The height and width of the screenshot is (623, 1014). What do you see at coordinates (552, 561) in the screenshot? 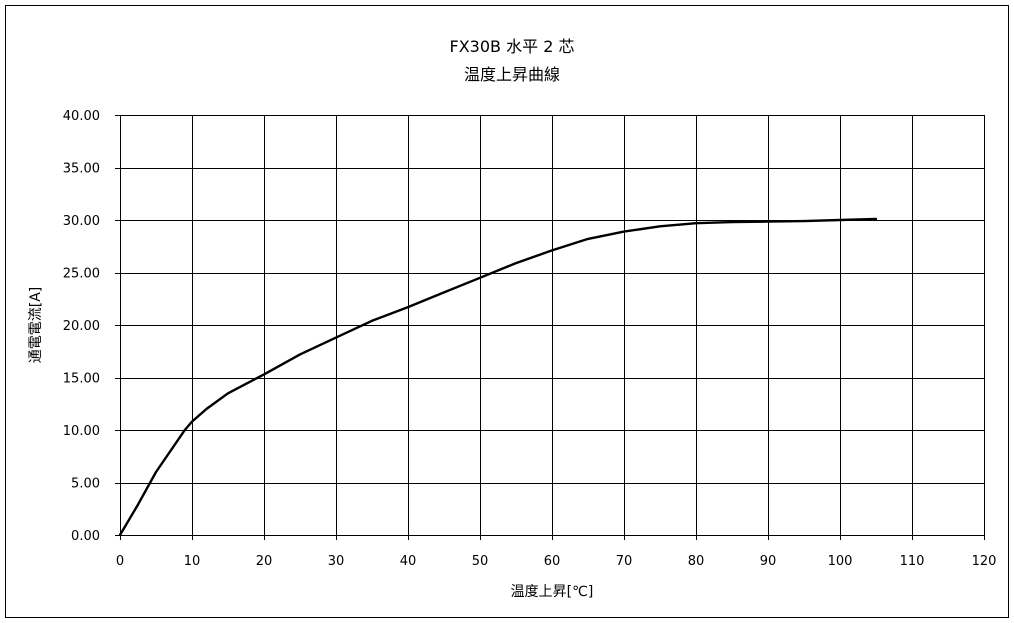
I see `x-tick-label: 60` at bounding box center [552, 561].